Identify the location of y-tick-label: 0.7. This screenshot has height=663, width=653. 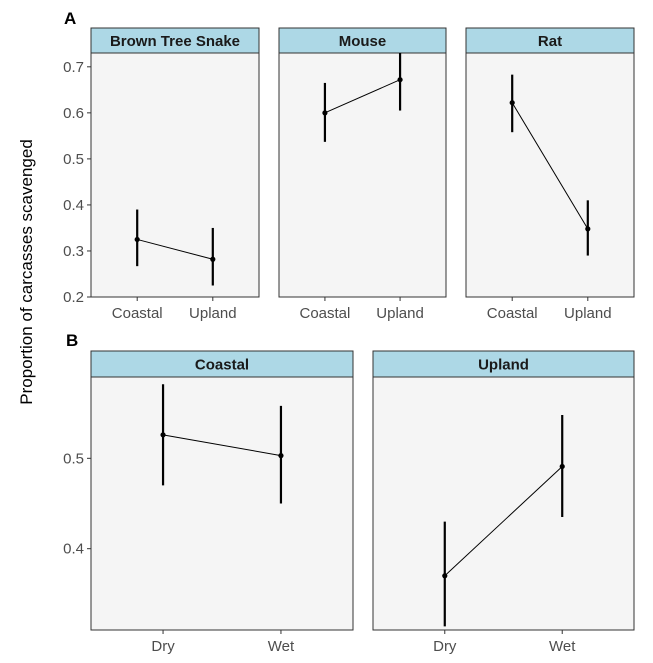
(73, 67).